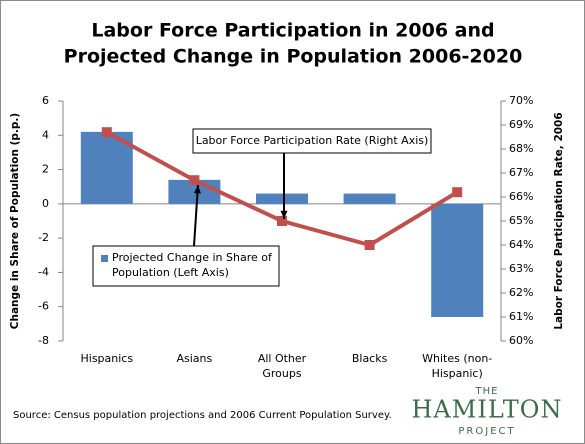  Describe the element at coordinates (521, 124) in the screenshot. I see `y2-tick-label: 69%` at that location.